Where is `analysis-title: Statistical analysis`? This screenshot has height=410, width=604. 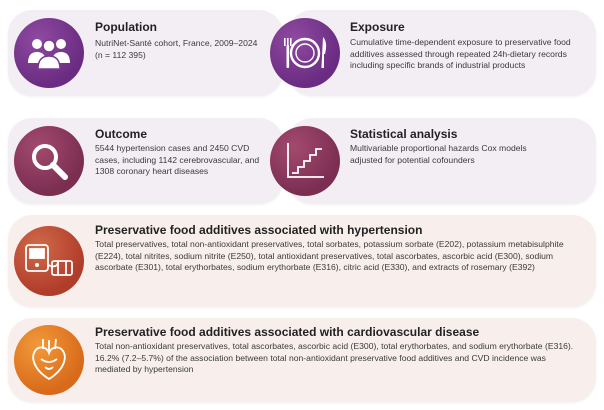
analysis-title: Statistical analysis is located at coordinates (404, 134).